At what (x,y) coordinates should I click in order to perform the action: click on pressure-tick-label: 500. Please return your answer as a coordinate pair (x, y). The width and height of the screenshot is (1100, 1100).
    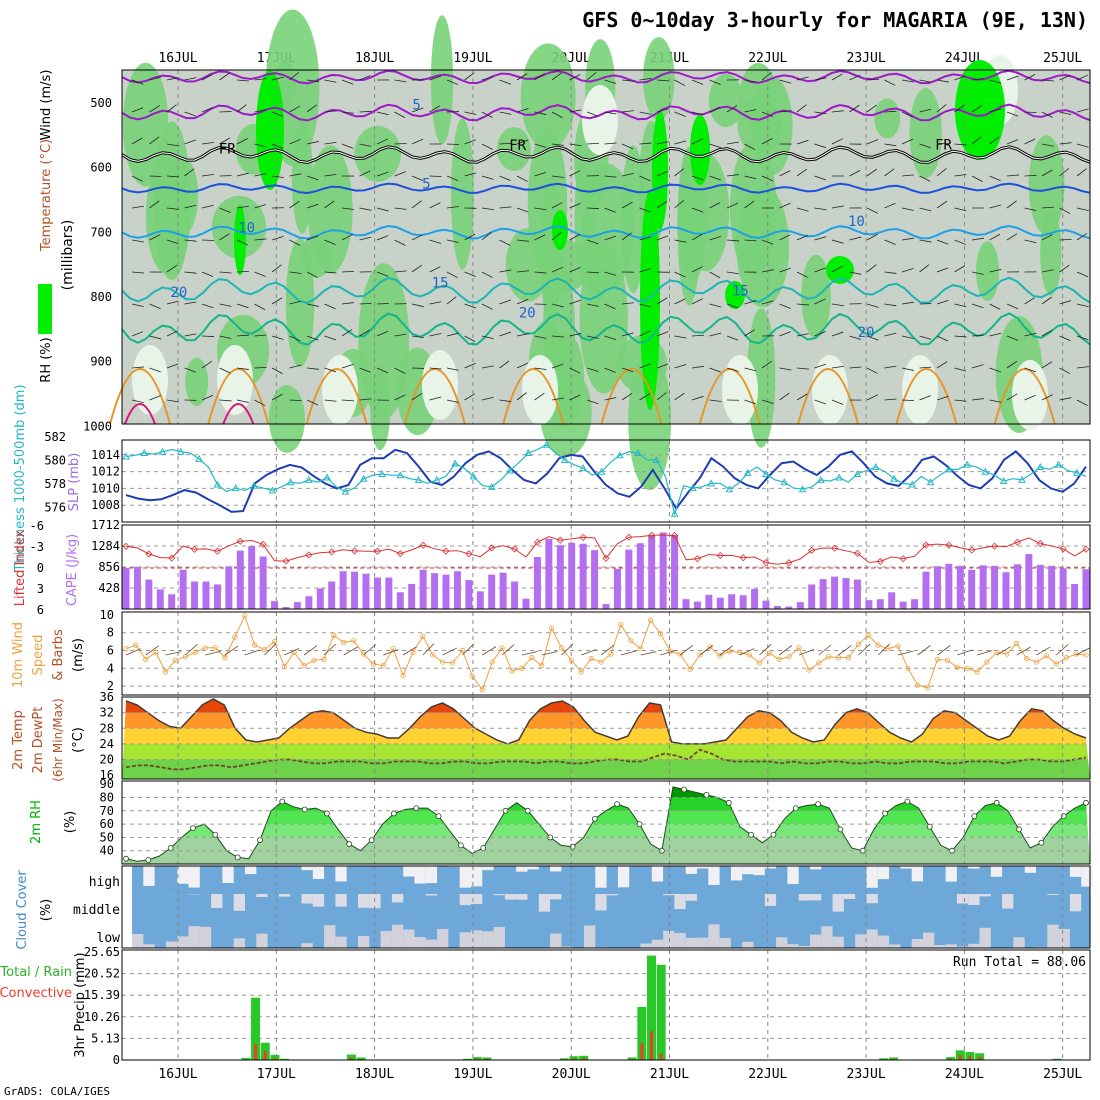
    Looking at the image, I should click on (101, 103).